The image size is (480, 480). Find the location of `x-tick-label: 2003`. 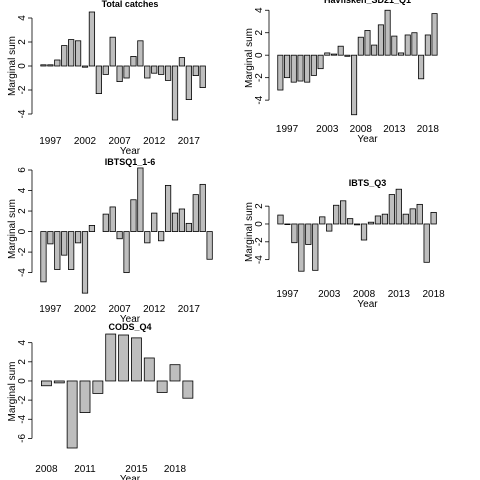

x-tick-label: 2003 is located at coordinates (329, 294).